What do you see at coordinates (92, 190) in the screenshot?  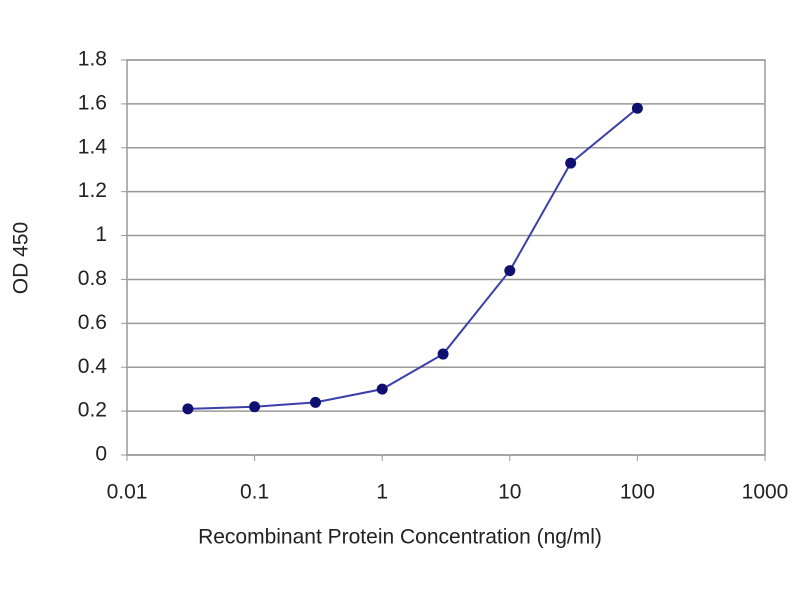 I see `y-tick-label: 1.2` at bounding box center [92, 190].